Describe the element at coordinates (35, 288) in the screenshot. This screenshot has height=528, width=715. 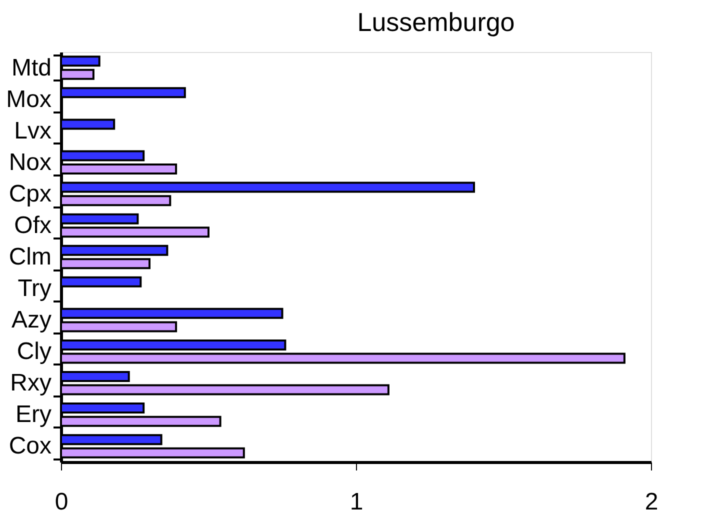
I see `y-tick-label: Try` at that location.